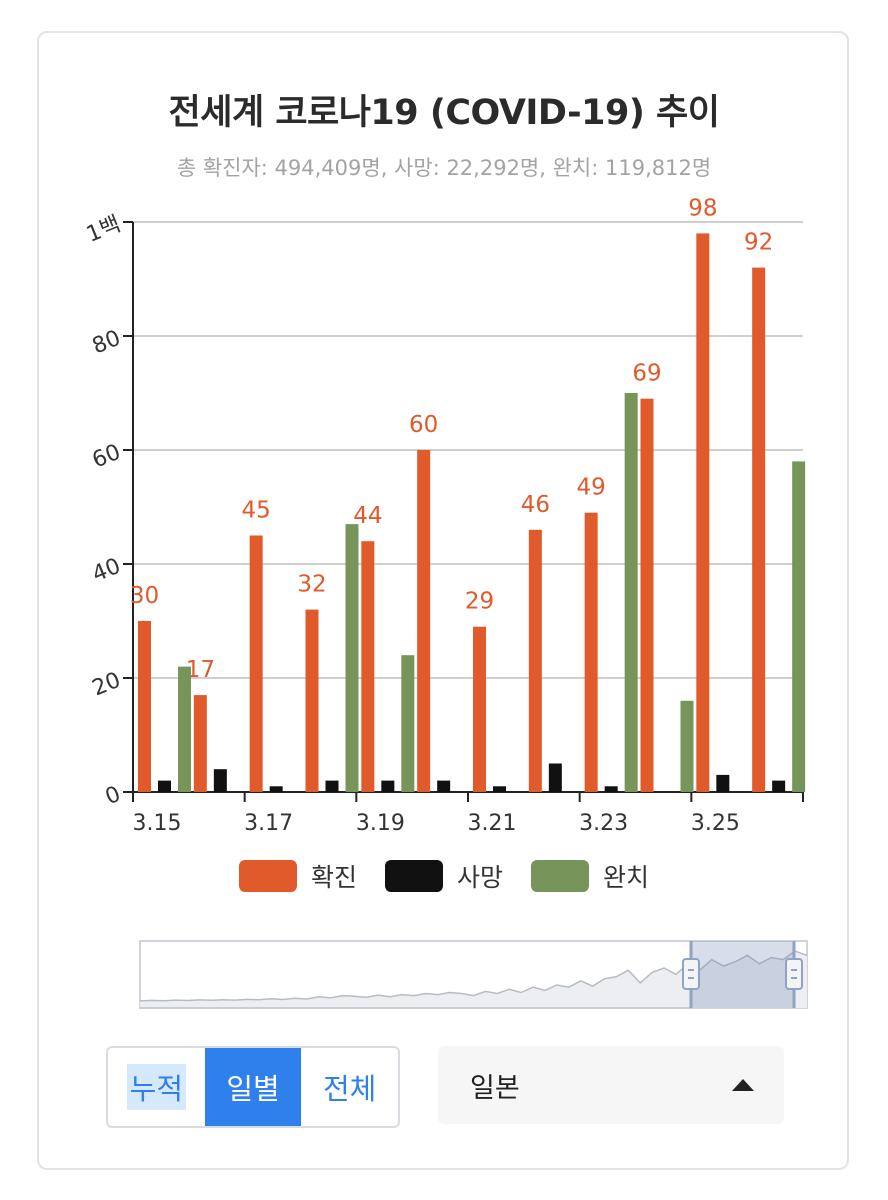 This screenshot has width=888, height=1200. I want to click on y-tick-label: 20, so click(106, 685).